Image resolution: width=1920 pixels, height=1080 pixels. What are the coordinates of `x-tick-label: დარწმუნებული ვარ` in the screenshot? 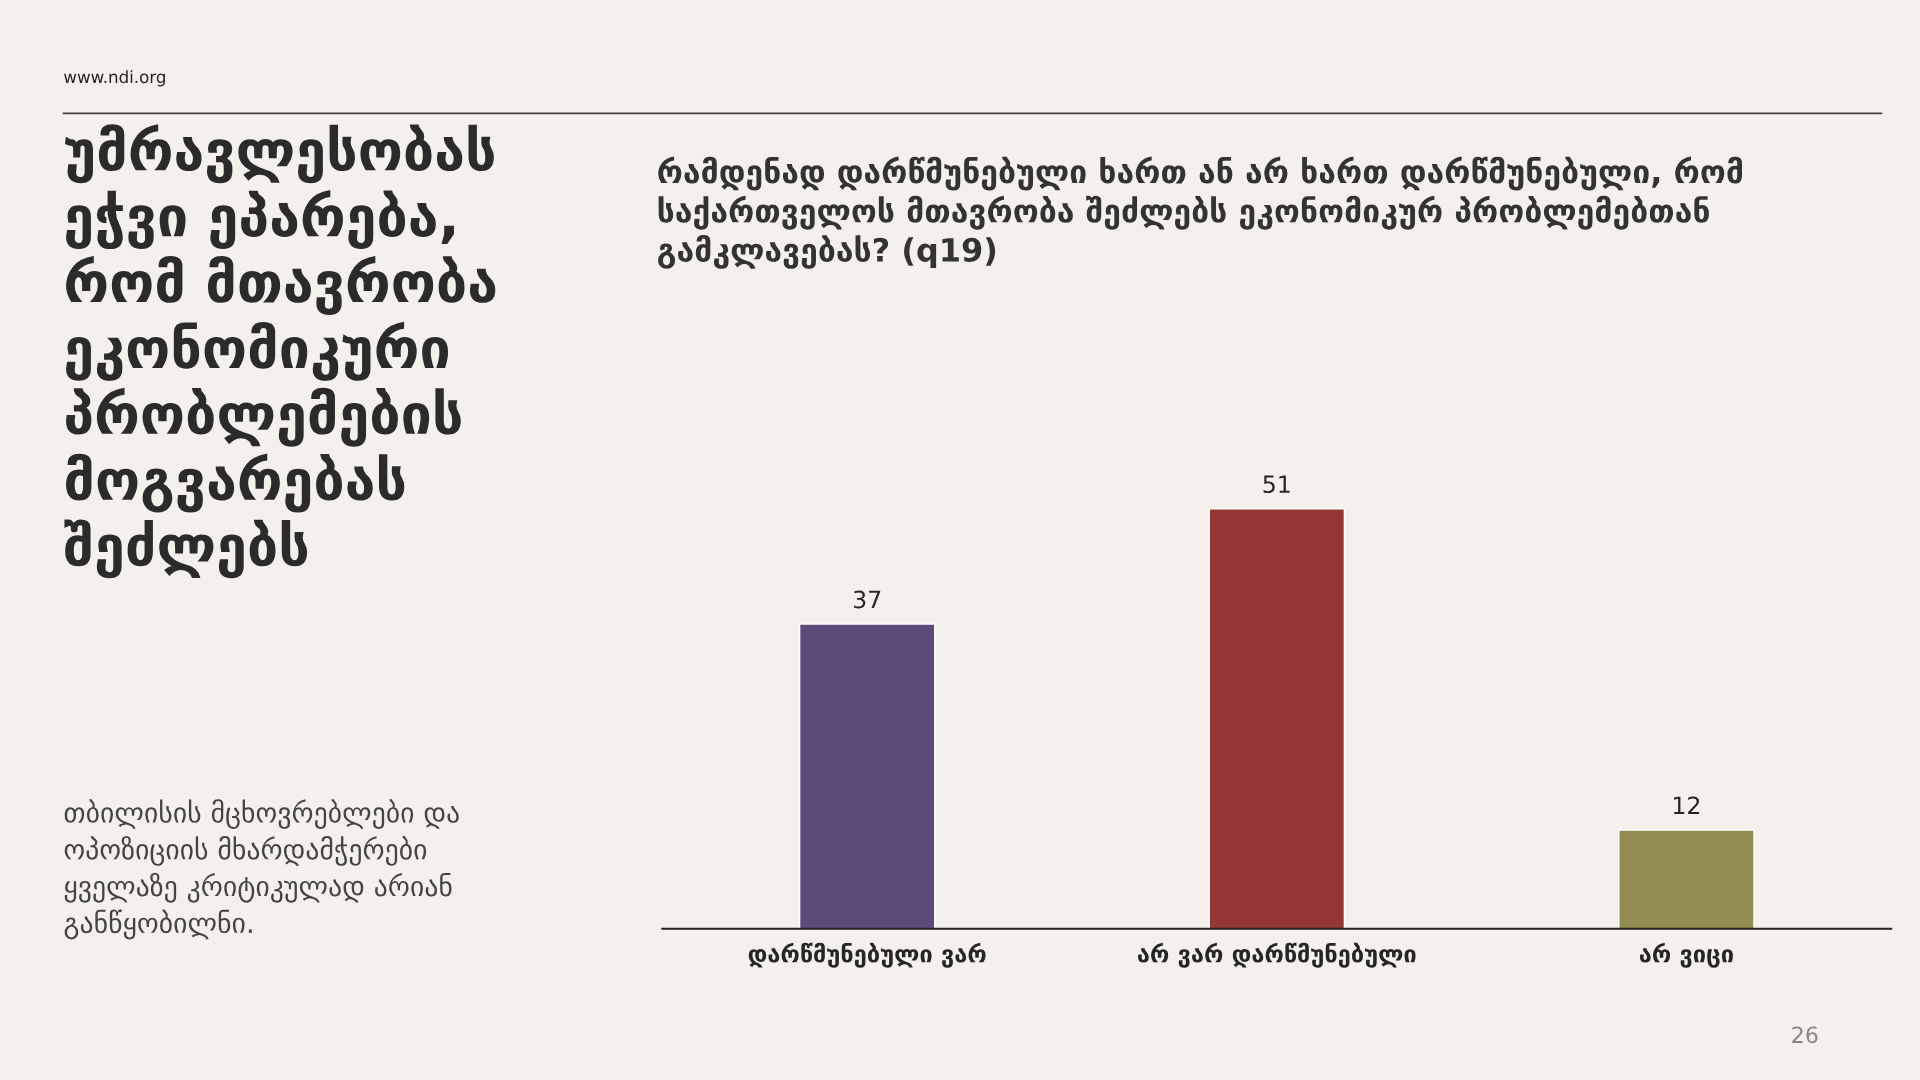 It's located at (867, 955).